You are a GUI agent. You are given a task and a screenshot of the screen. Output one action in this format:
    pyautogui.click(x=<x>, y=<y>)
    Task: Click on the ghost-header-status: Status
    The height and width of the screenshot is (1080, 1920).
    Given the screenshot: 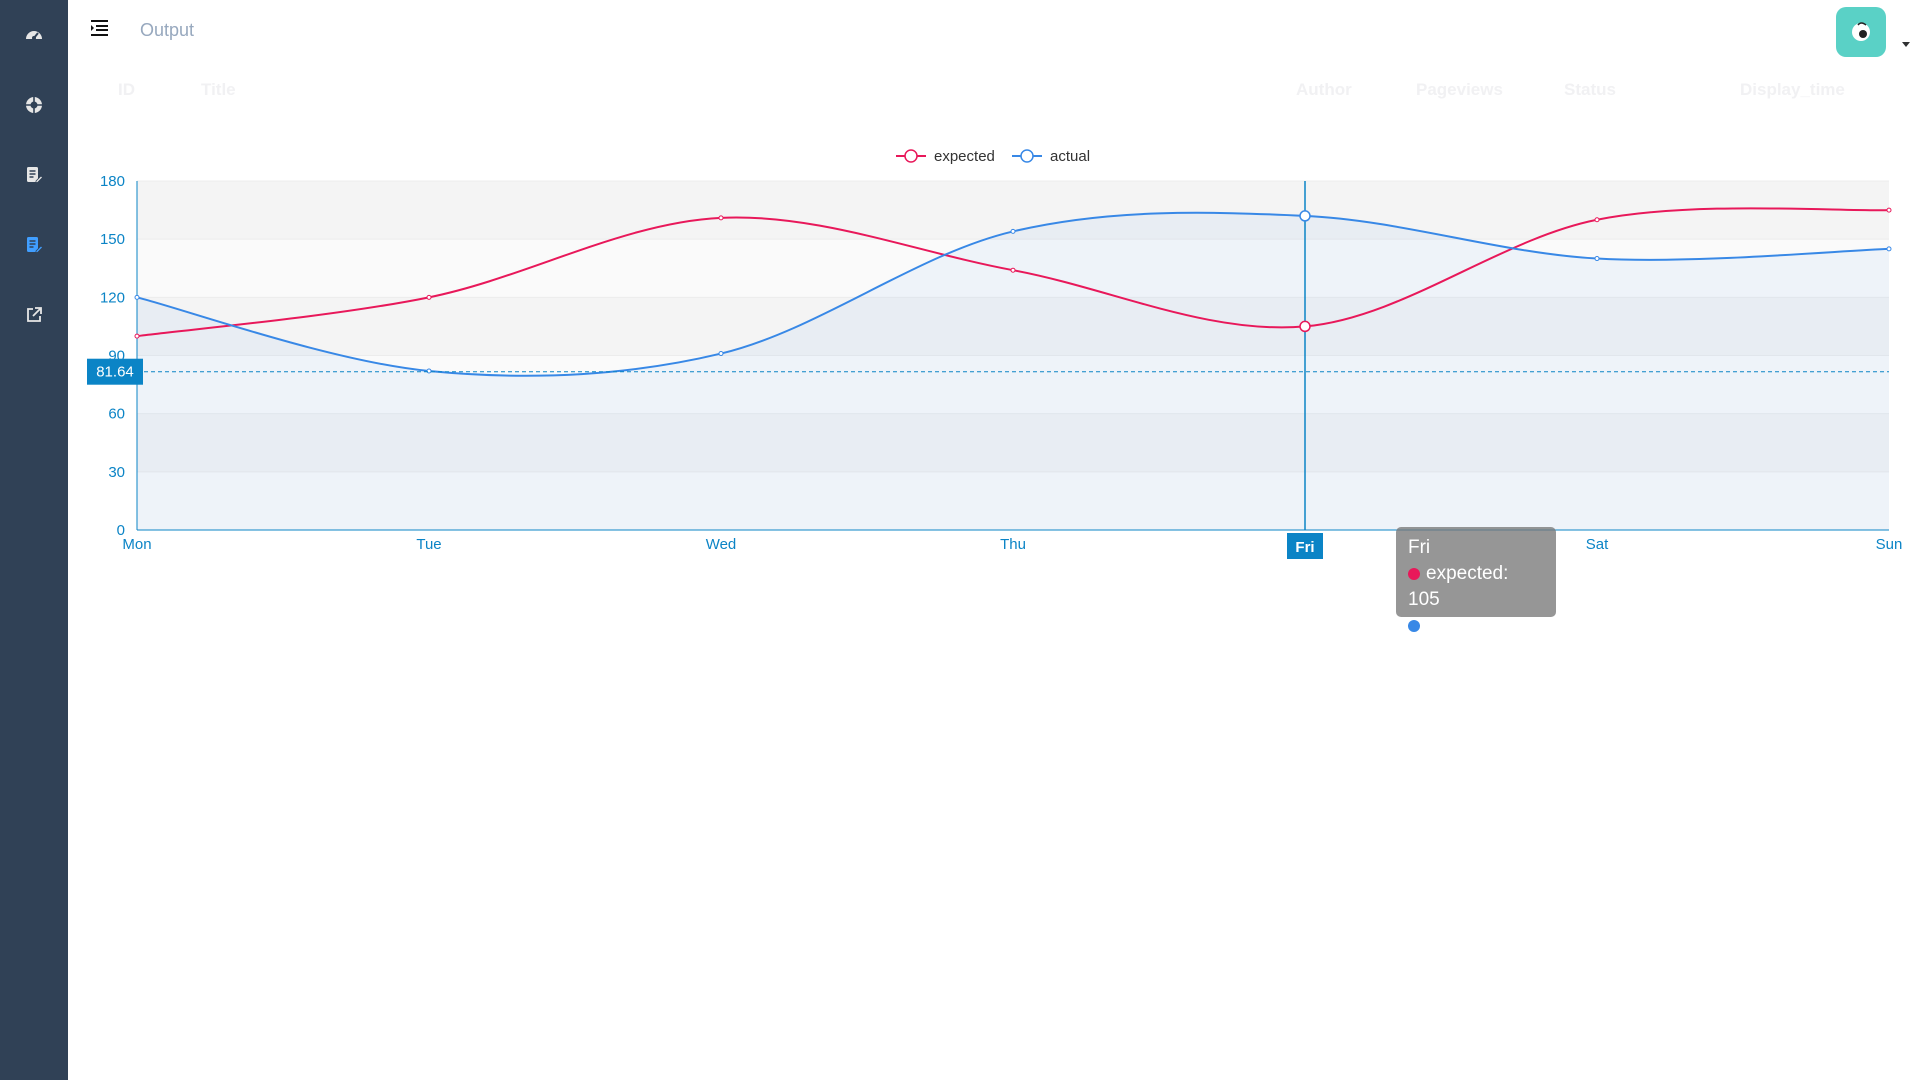 What is the action you would take?
    pyautogui.click(x=1590, y=89)
    